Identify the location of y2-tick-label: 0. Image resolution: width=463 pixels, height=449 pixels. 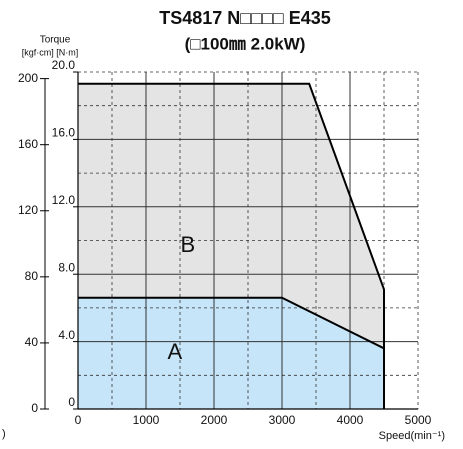
(34, 408).